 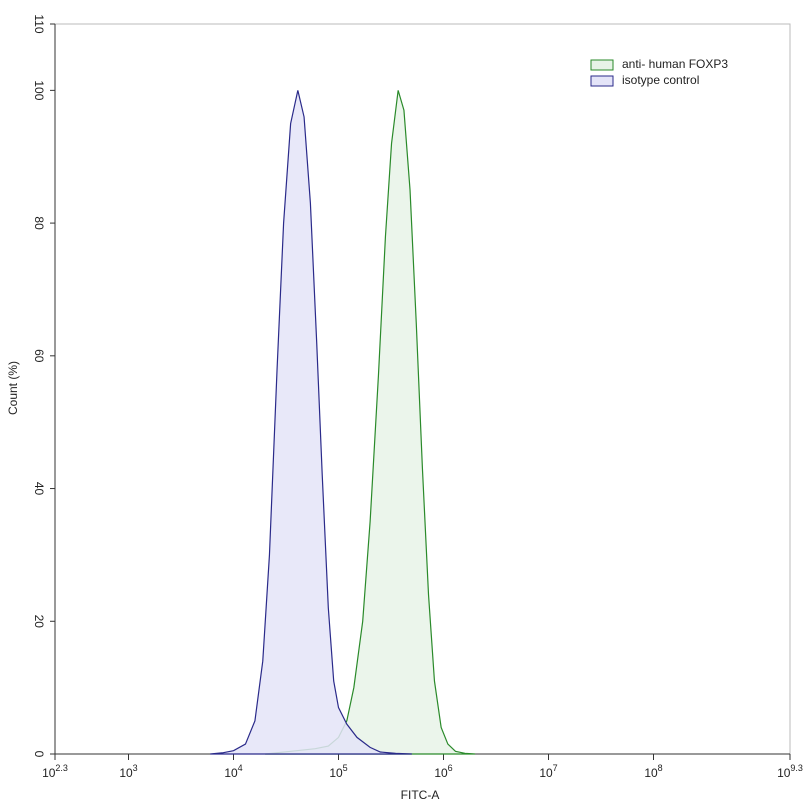 I want to click on x-tick-label: 109.3, so click(x=790, y=771).